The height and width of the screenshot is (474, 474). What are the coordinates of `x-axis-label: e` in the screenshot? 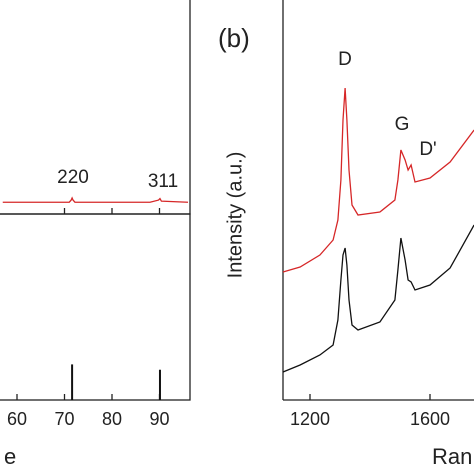 It's located at (10, 456).